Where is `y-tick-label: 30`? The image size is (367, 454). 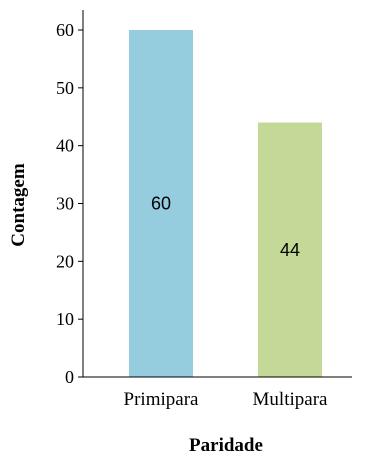 y-tick-label: 30 is located at coordinates (65, 204).